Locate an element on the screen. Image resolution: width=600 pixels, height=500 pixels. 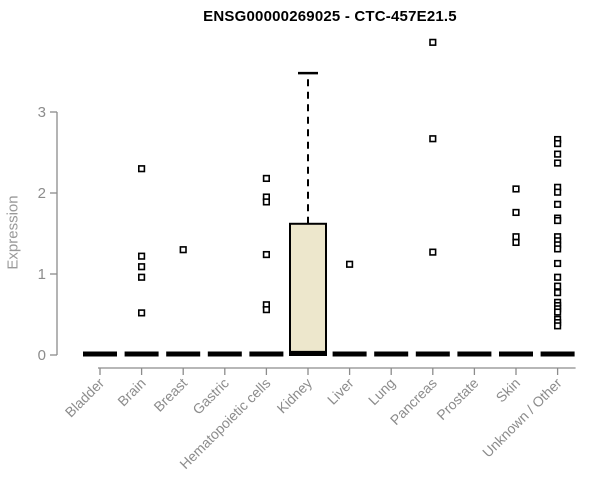
x-category-label: Skin is located at coordinates (508, 390).